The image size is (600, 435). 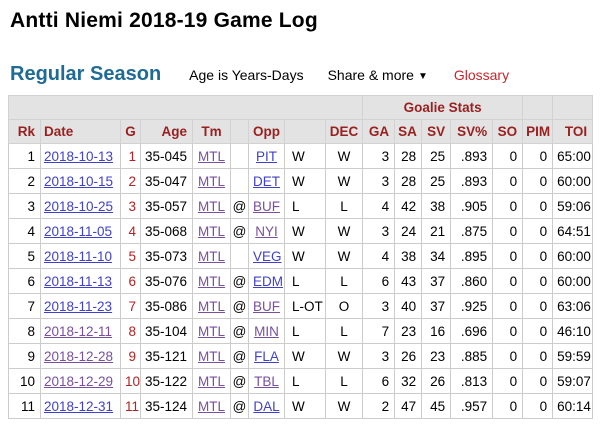 What do you see at coordinates (78, 306) in the screenshot?
I see `date-link: 2018-11-23` at bounding box center [78, 306].